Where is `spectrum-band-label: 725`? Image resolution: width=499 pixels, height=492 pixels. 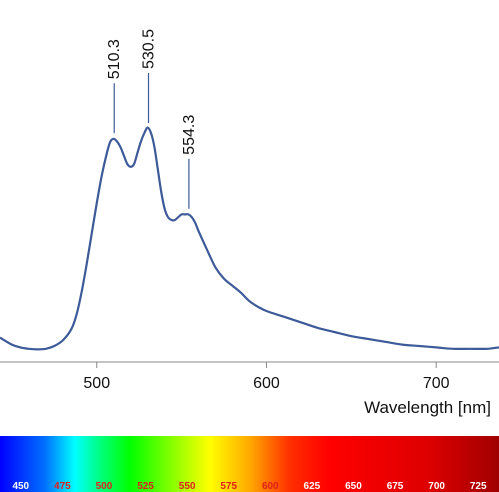
spectrum-band-label: 725 is located at coordinates (478, 486).